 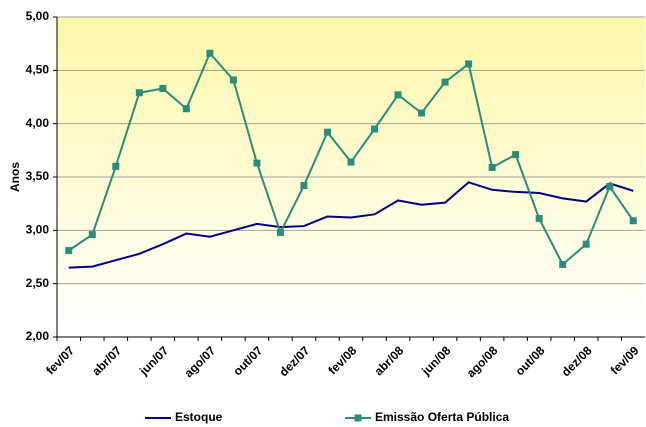 I want to click on x-tick-label: ago/07, so click(x=199, y=361).